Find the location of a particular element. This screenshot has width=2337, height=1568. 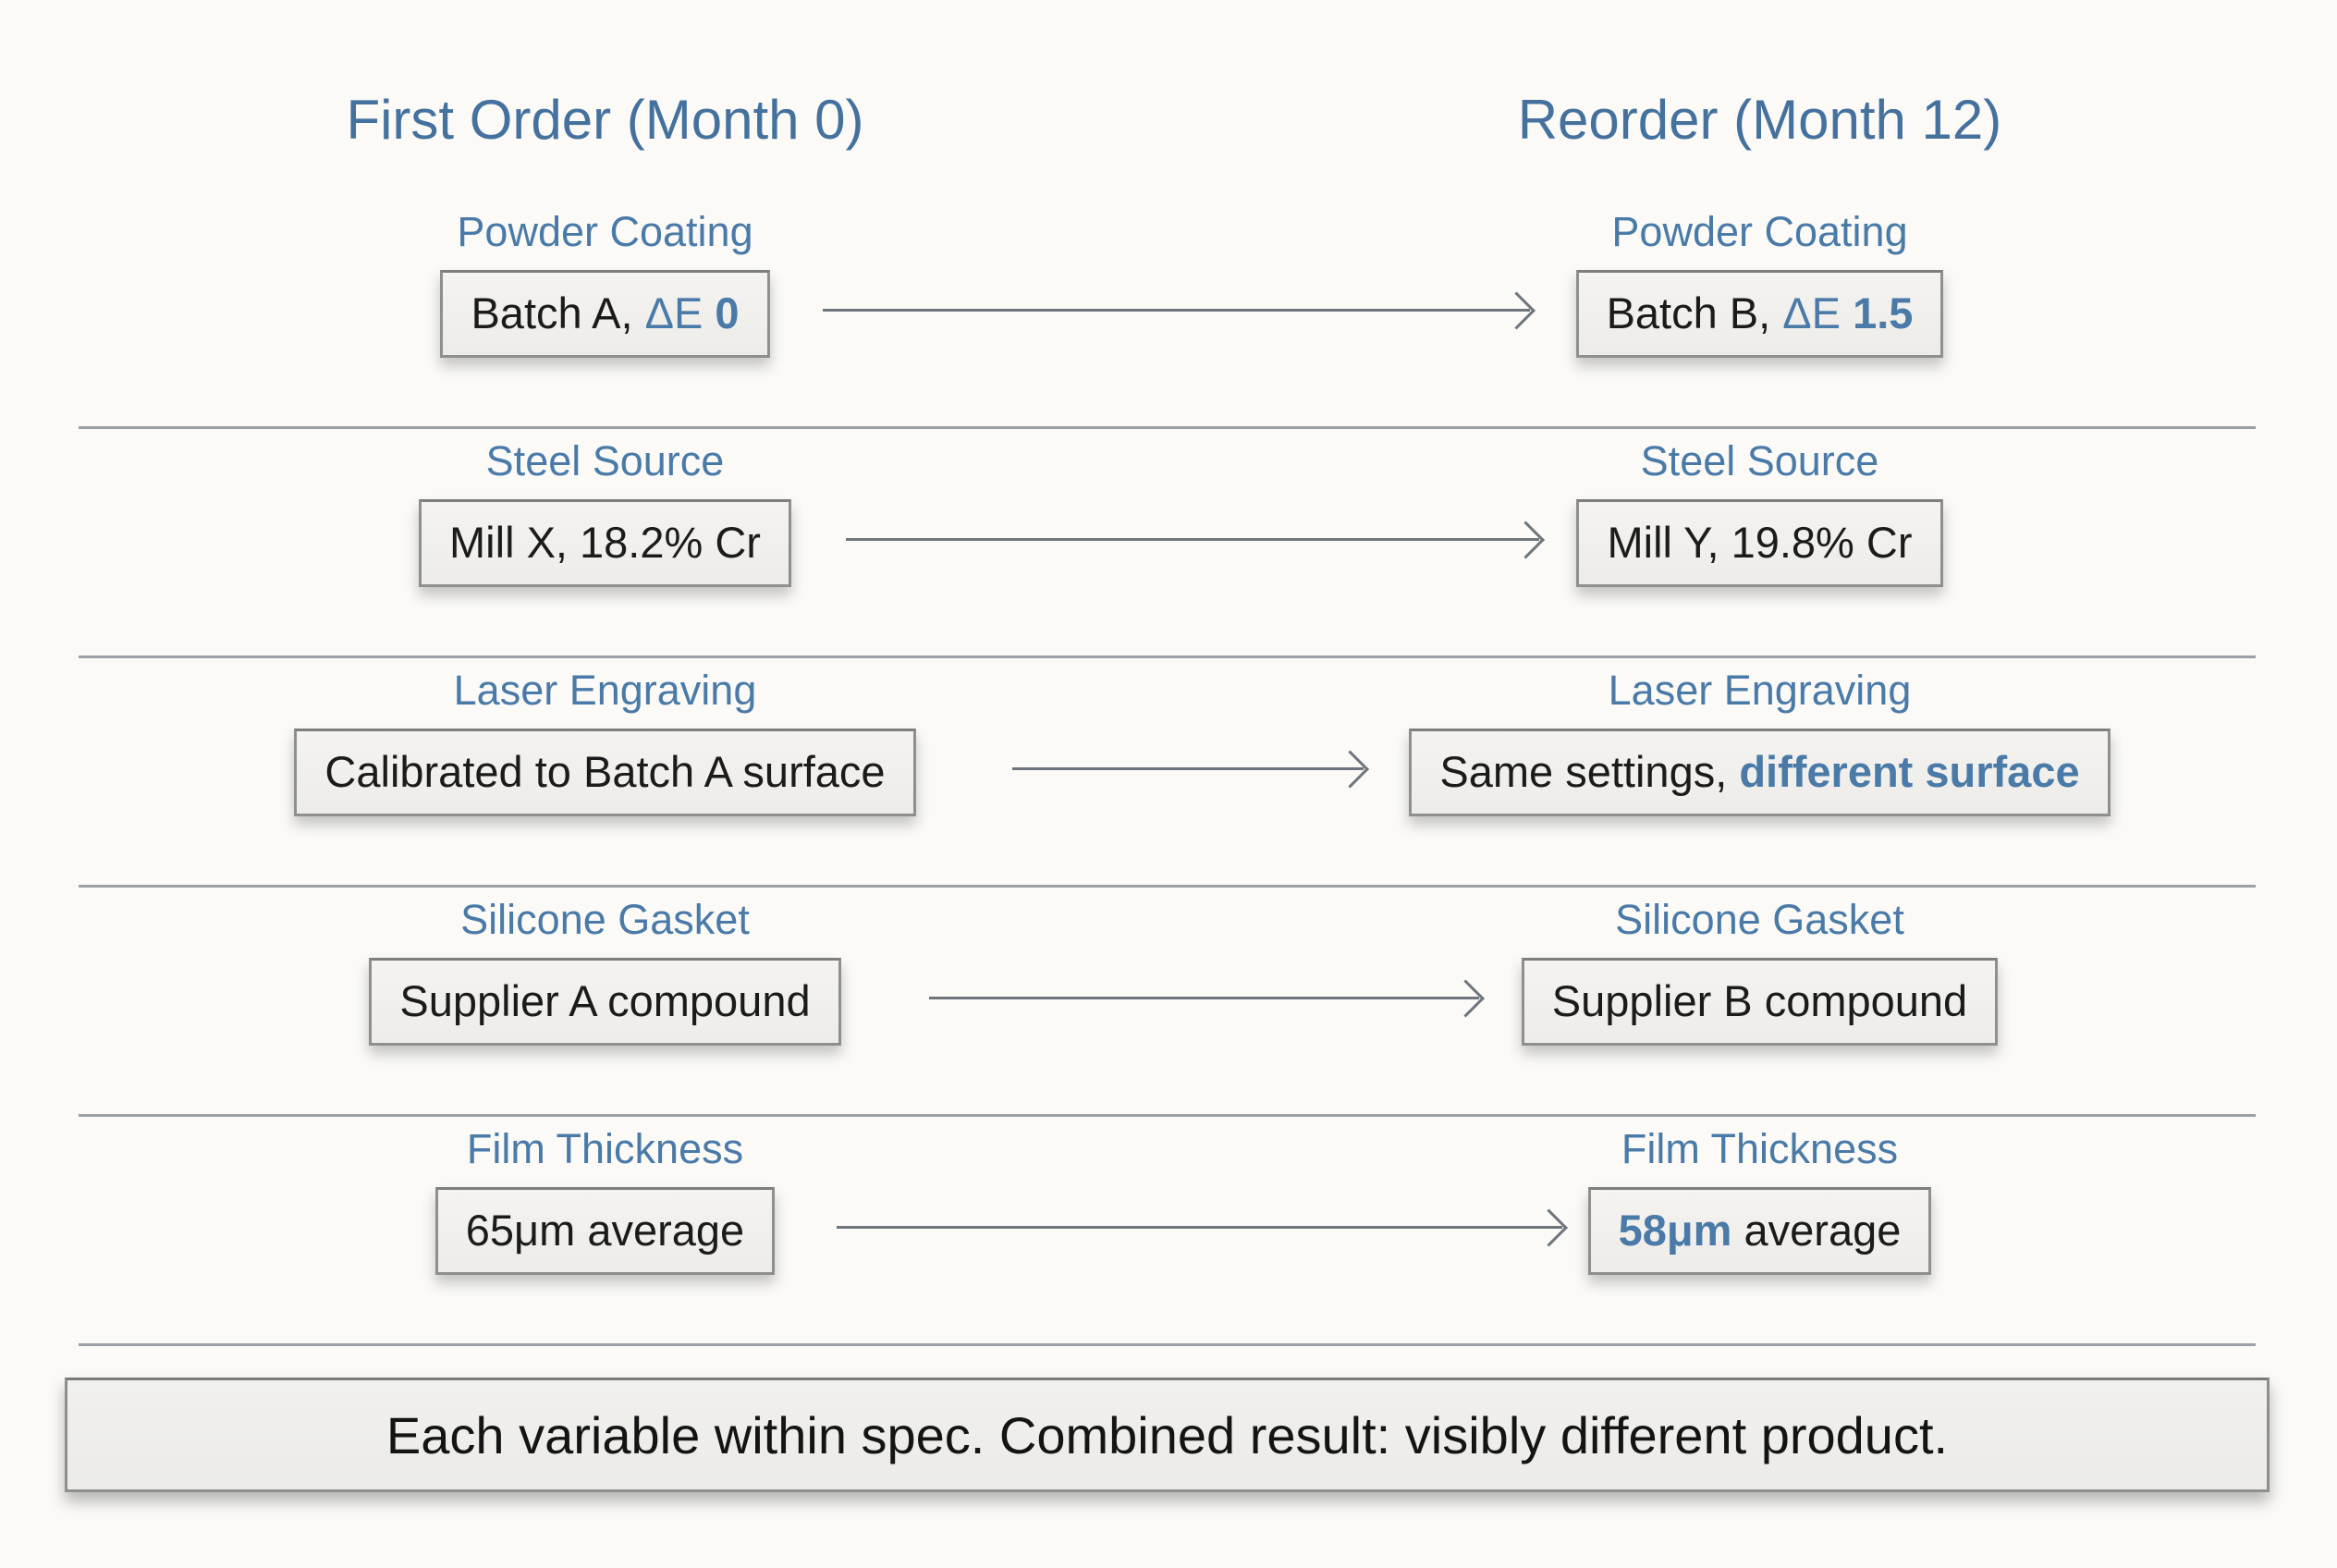

first-order-cell: Silicone Gasket Supplier A compound is located at coordinates (605, 1002).